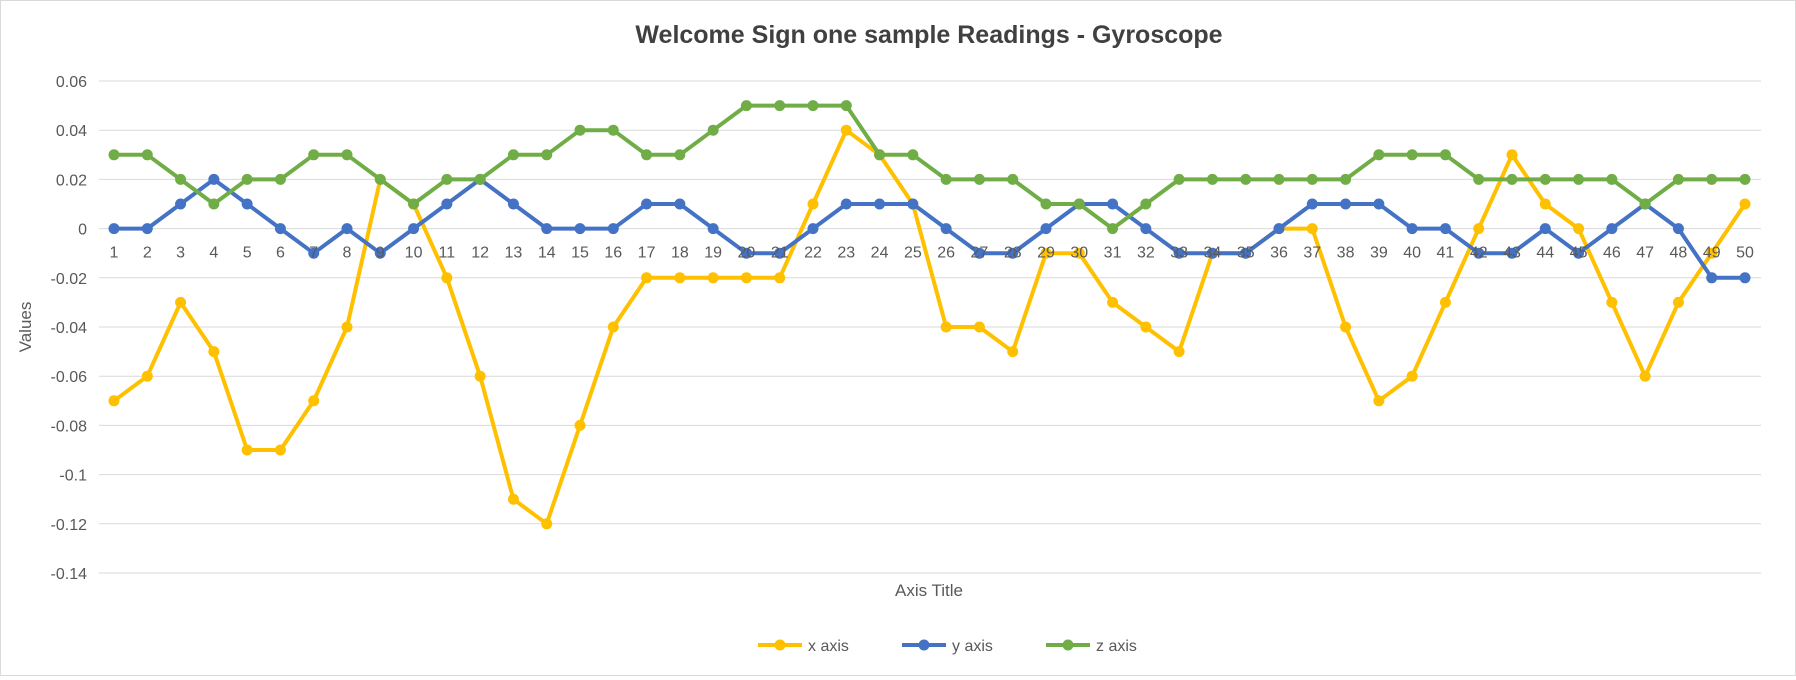  I want to click on x-tick-label: 22, so click(813, 253).